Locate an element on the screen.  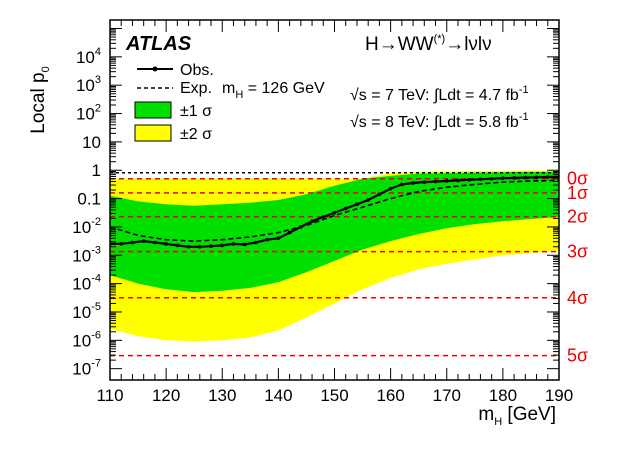
lumi-7tev-label: √s = 7 TeV: ∫Ldt = 4.7 fb-1 is located at coordinates (439, 94).